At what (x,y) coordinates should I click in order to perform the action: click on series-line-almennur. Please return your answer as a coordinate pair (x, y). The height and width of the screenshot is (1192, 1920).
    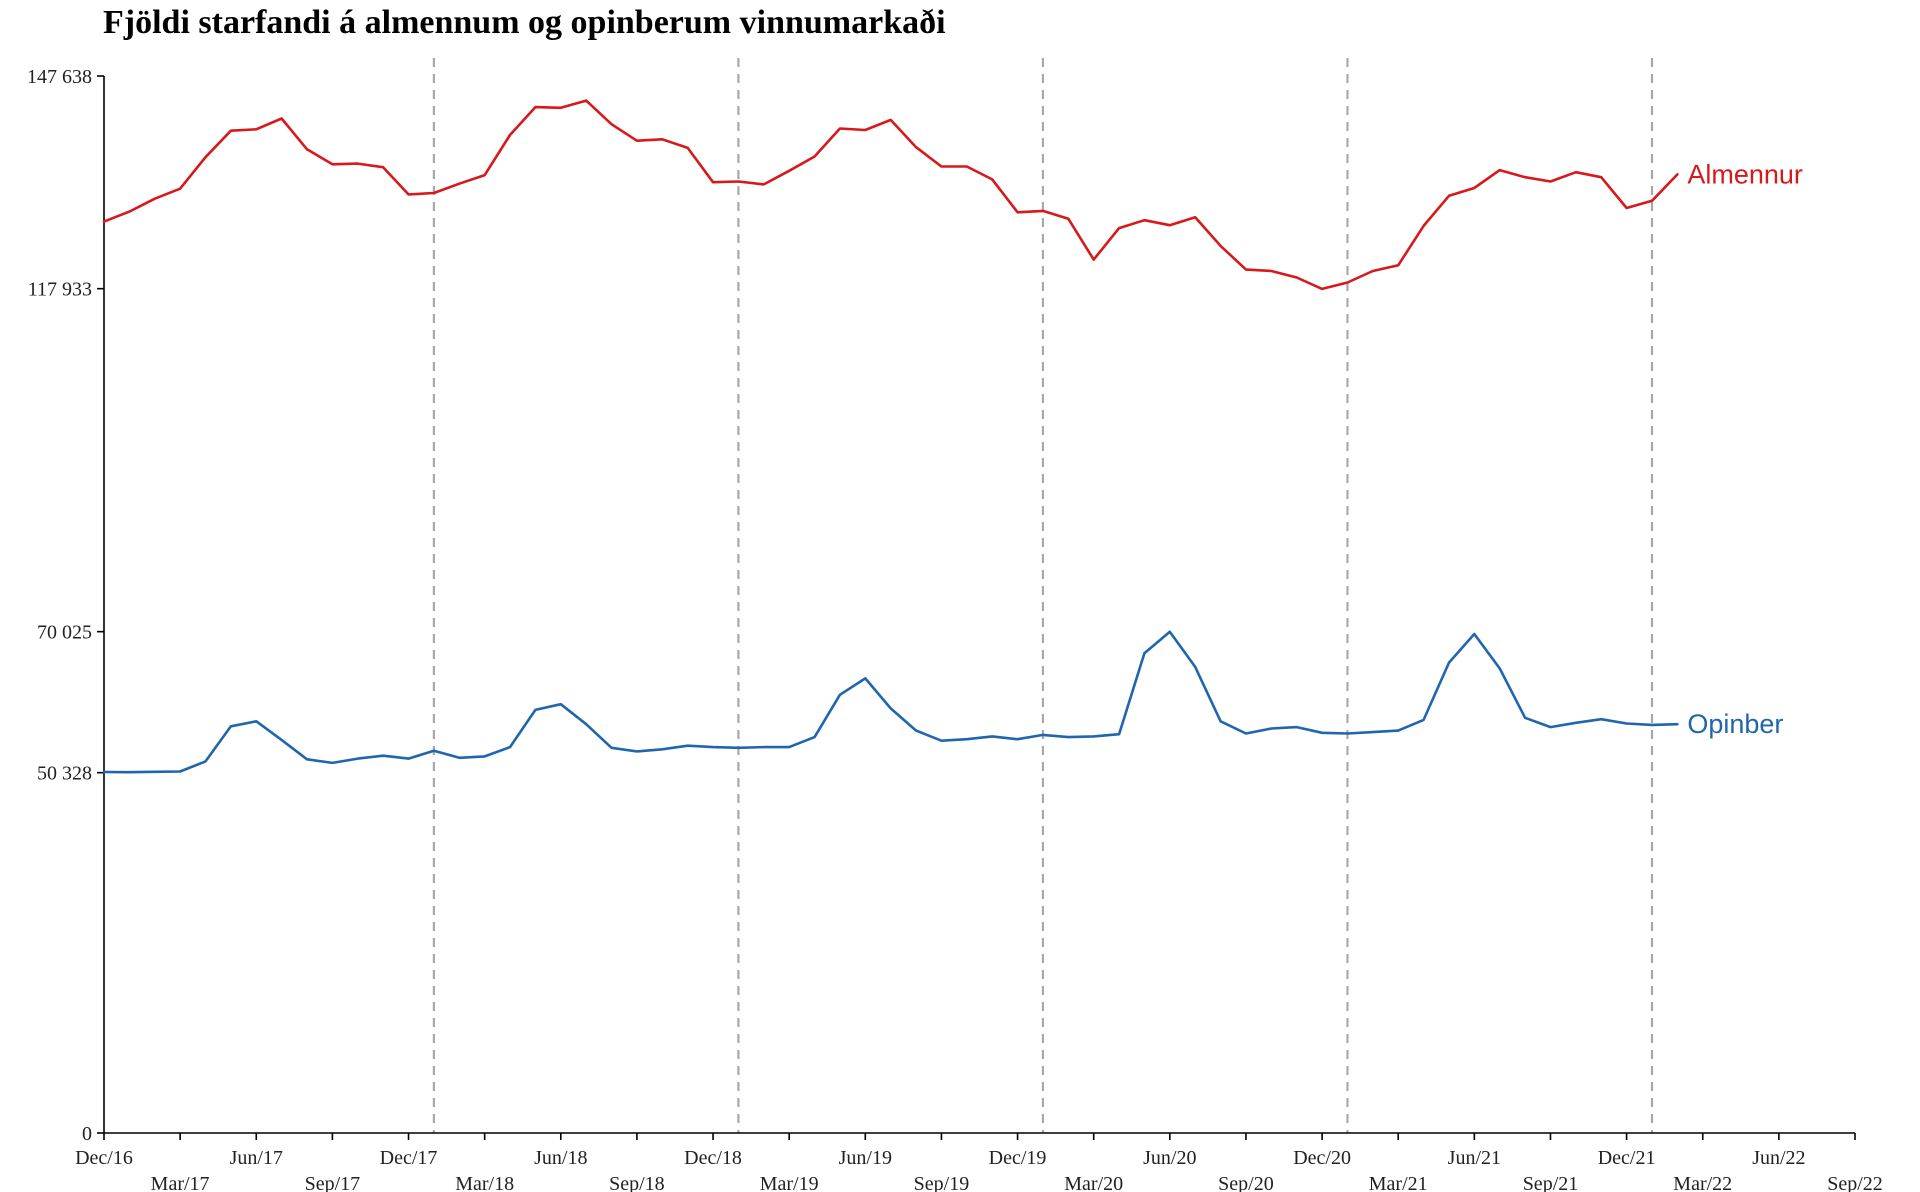
    Looking at the image, I should click on (890, 195).